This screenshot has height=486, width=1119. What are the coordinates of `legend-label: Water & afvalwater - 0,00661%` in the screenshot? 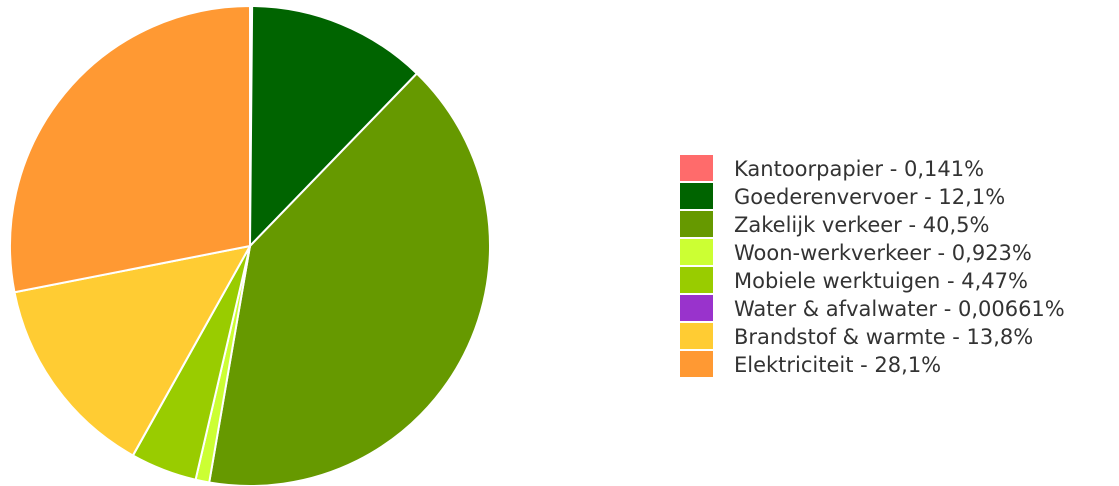 It's located at (899, 309).